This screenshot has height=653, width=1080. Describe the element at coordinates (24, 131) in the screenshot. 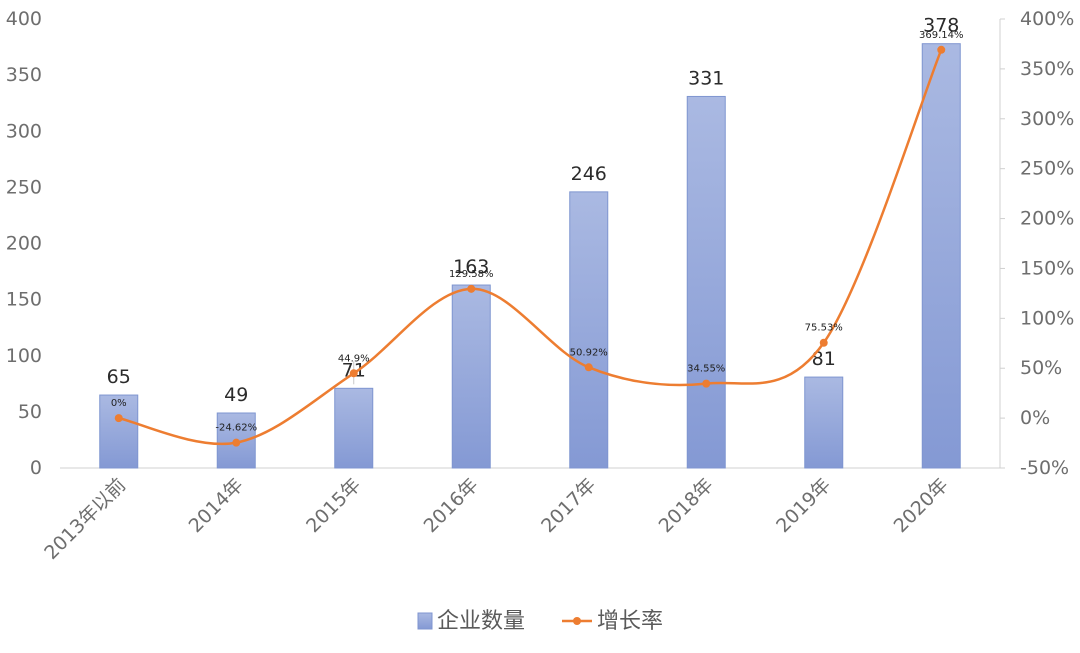

I see `left-axis-tick-label: 300` at that location.